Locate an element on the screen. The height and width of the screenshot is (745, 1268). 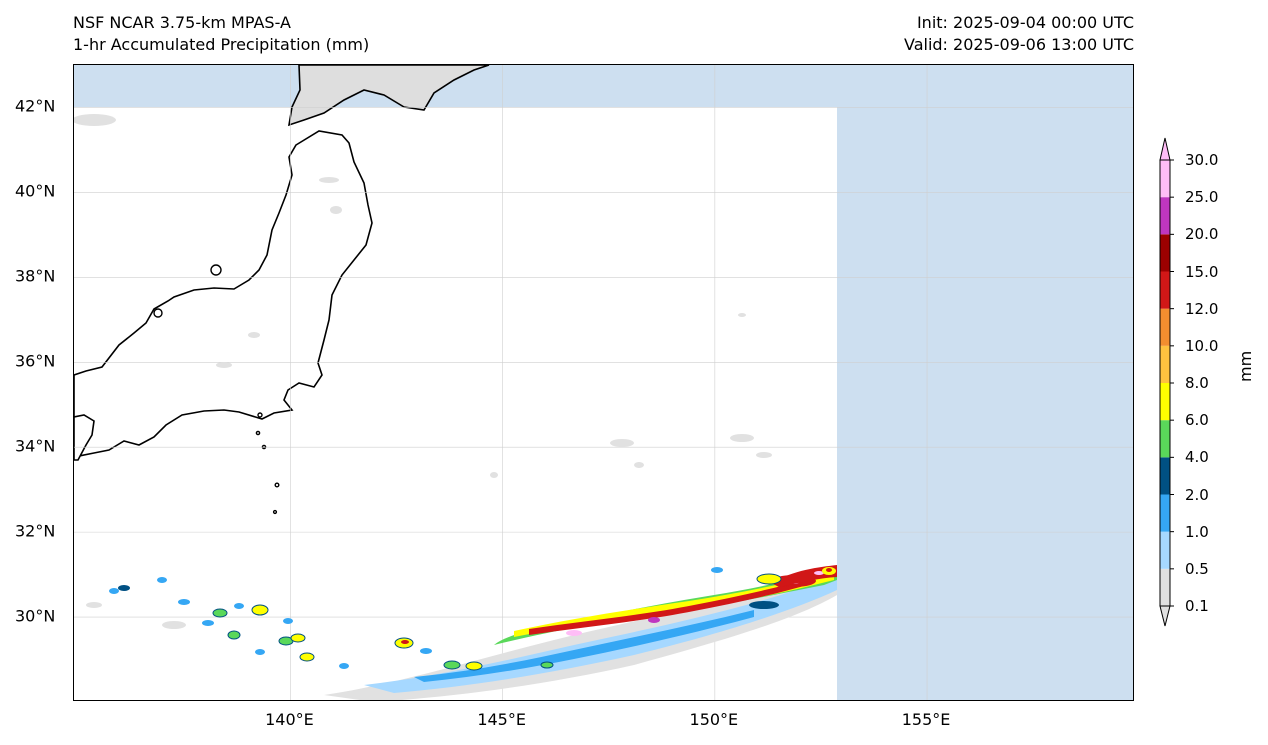
colorbar-tick-label: 1.0 is located at coordinates (1197, 531).